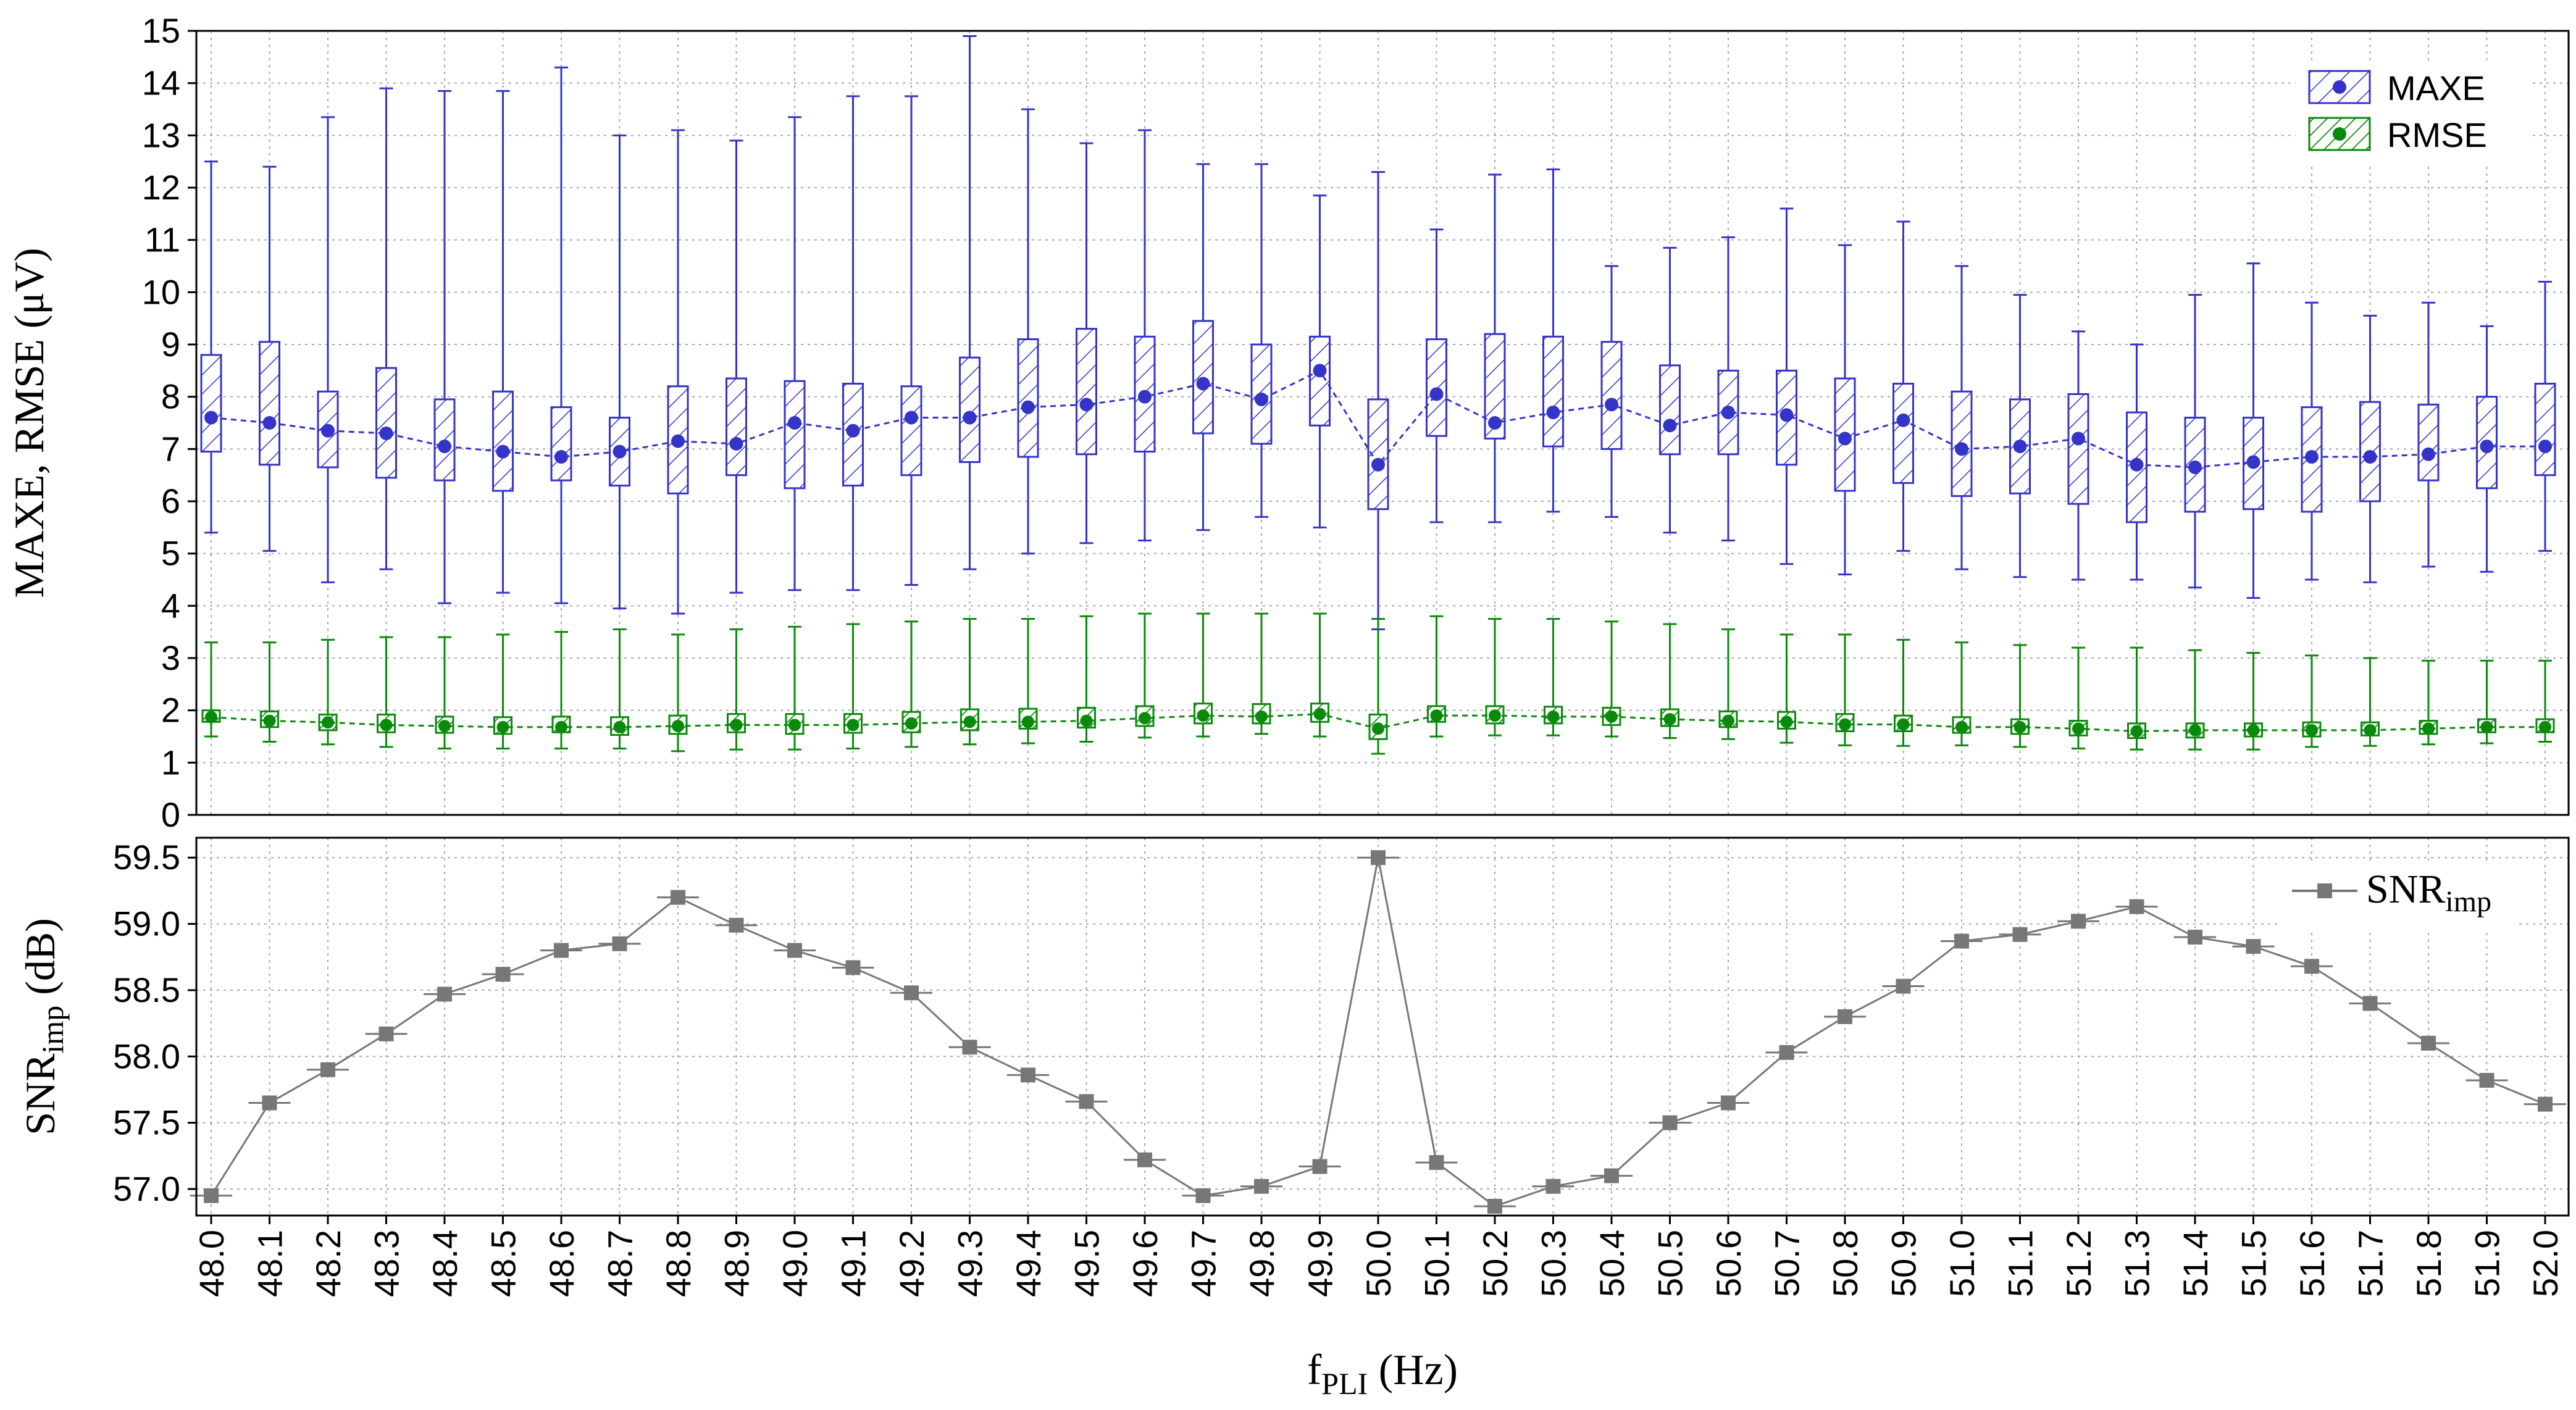 This screenshot has height=1410, width=2576. Describe the element at coordinates (2254, 1263) in the screenshot. I see `x-tick-label: 51.5` at that location.